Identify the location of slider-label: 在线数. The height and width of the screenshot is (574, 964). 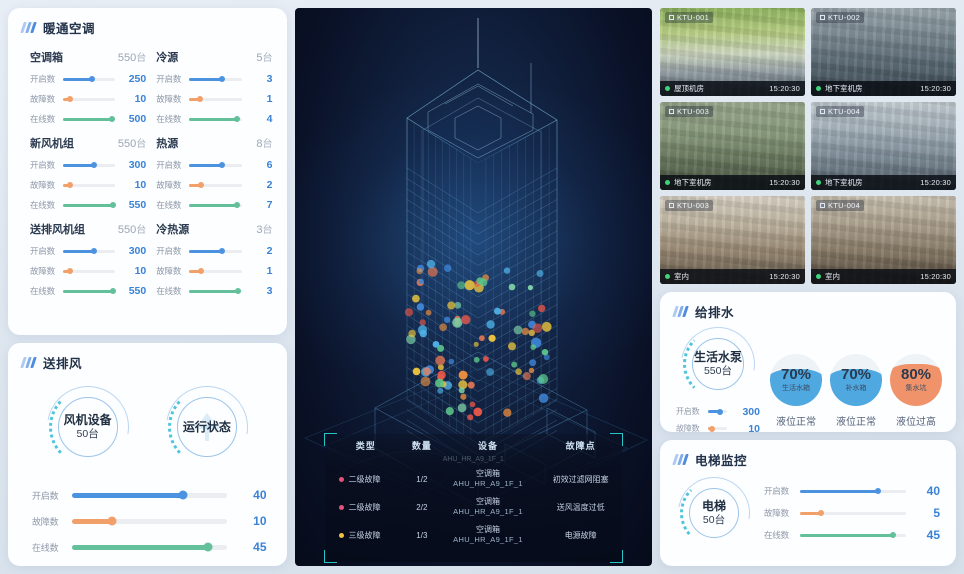
(169, 291).